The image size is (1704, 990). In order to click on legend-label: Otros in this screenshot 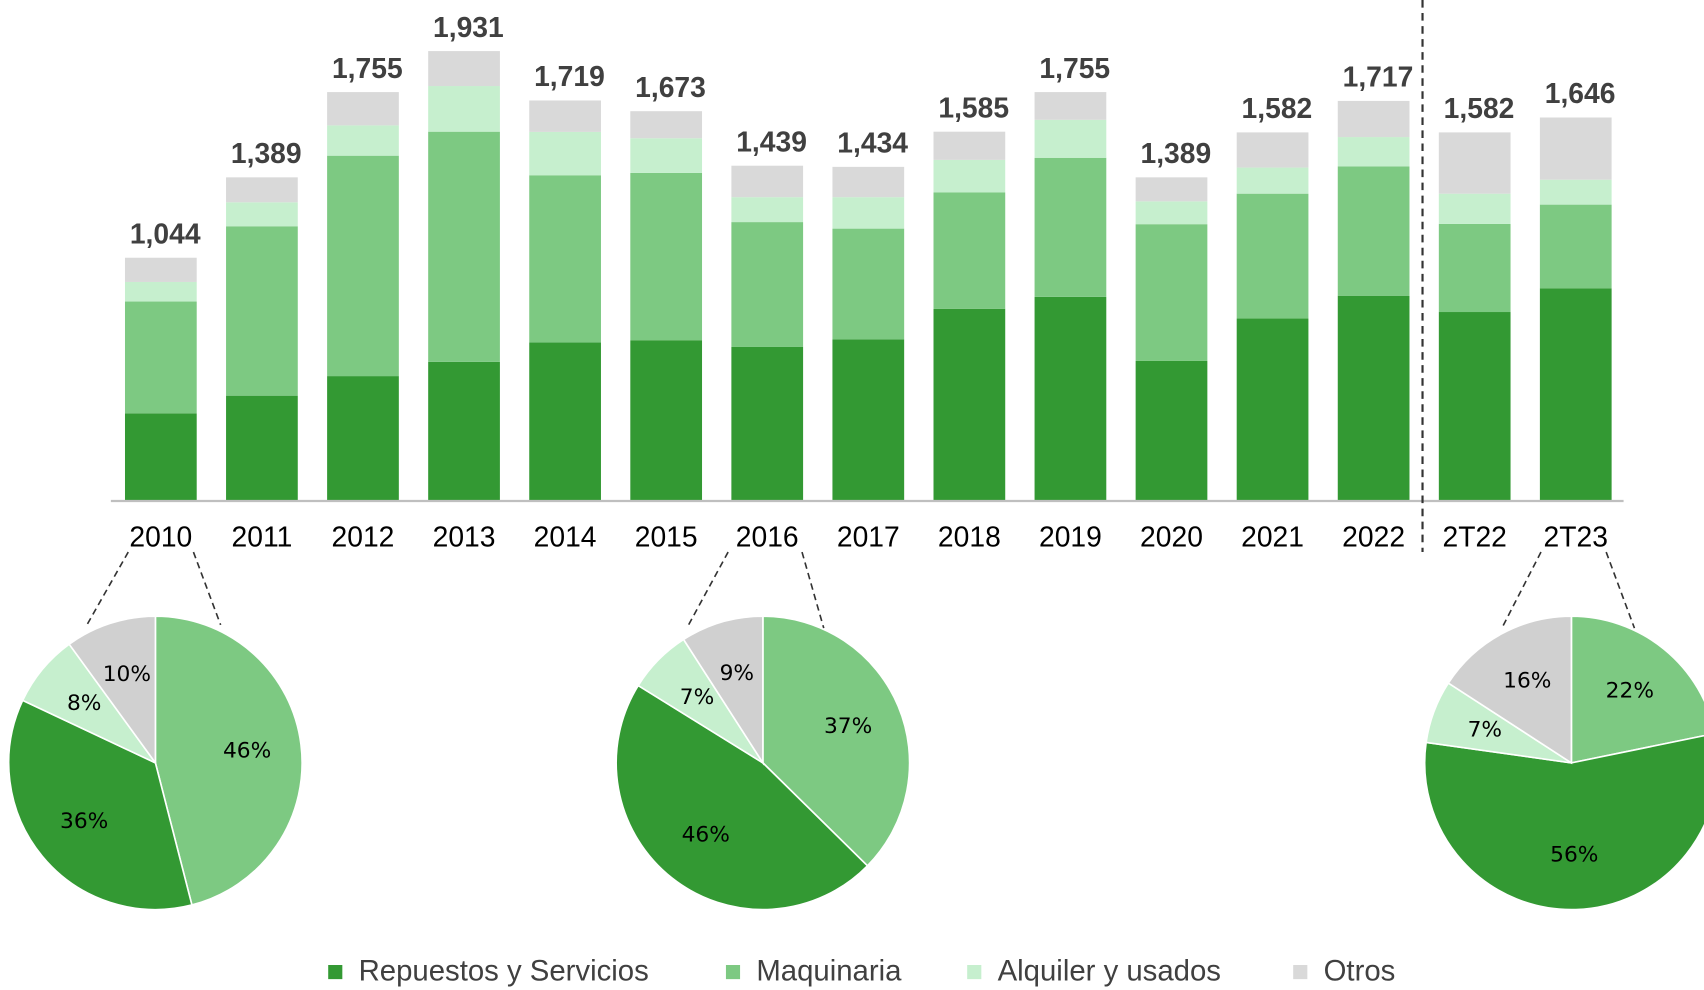, I will do `click(1360, 970)`.